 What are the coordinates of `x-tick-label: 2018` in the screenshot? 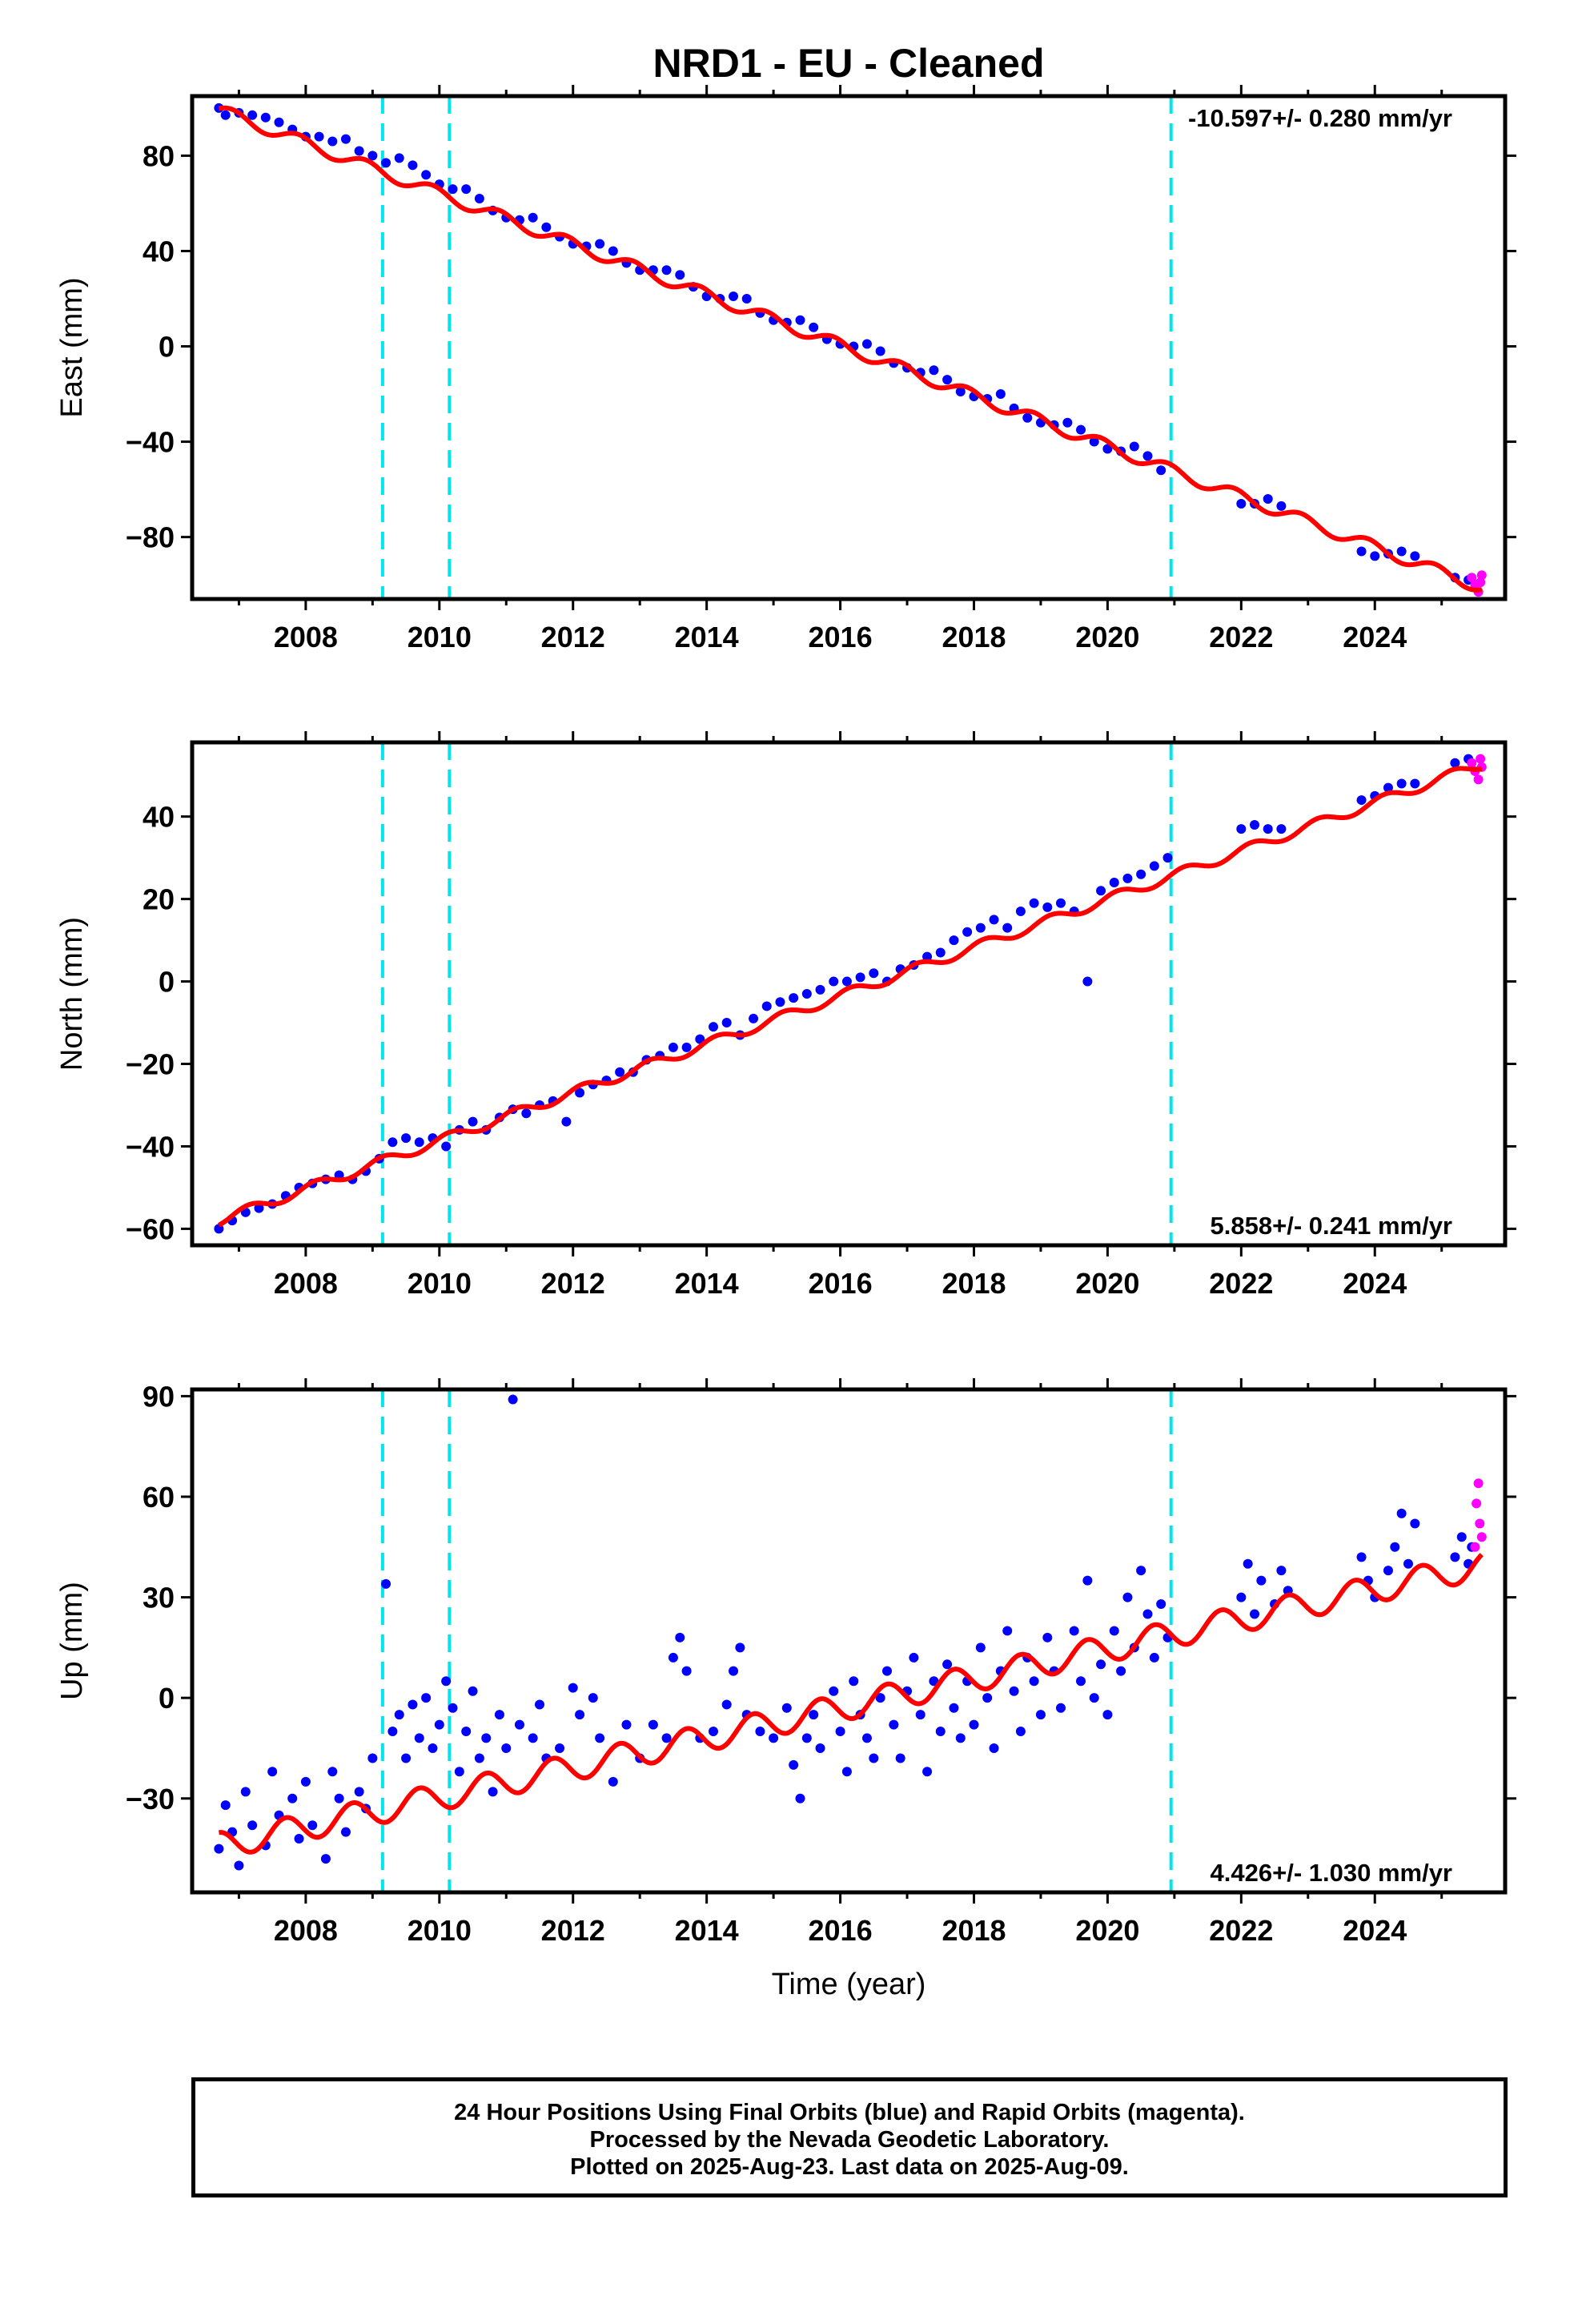 It's located at (974, 1930).